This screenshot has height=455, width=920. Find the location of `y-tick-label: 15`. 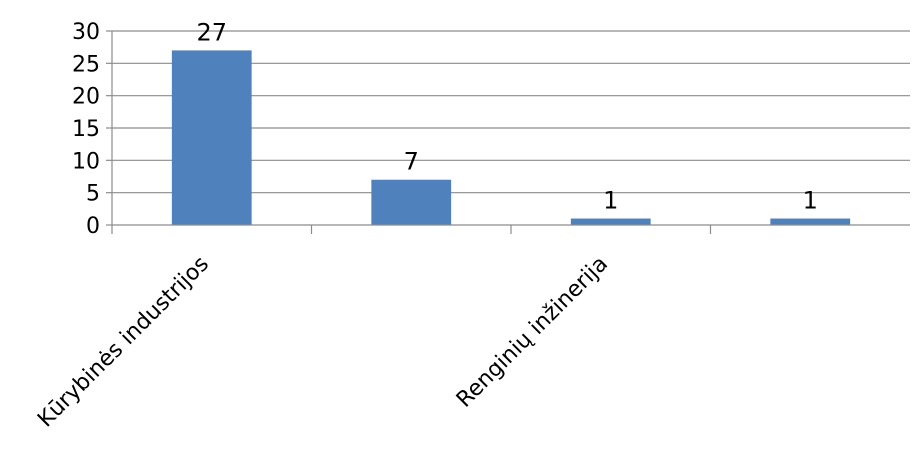

y-tick-label: 15 is located at coordinates (86, 129).